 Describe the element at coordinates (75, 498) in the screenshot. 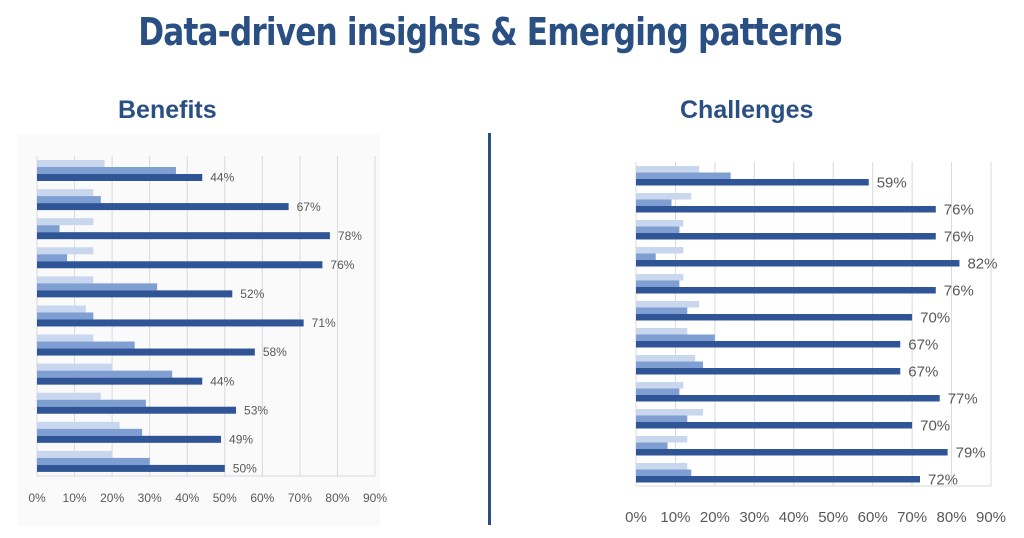

I see `x-tick-label: 10%` at that location.